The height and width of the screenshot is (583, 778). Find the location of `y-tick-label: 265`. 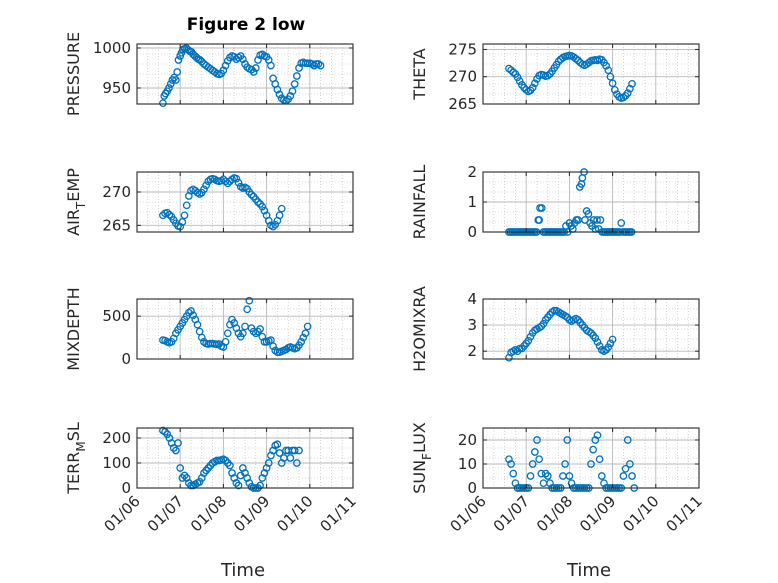

y-tick-label: 265 is located at coordinates (116, 225).